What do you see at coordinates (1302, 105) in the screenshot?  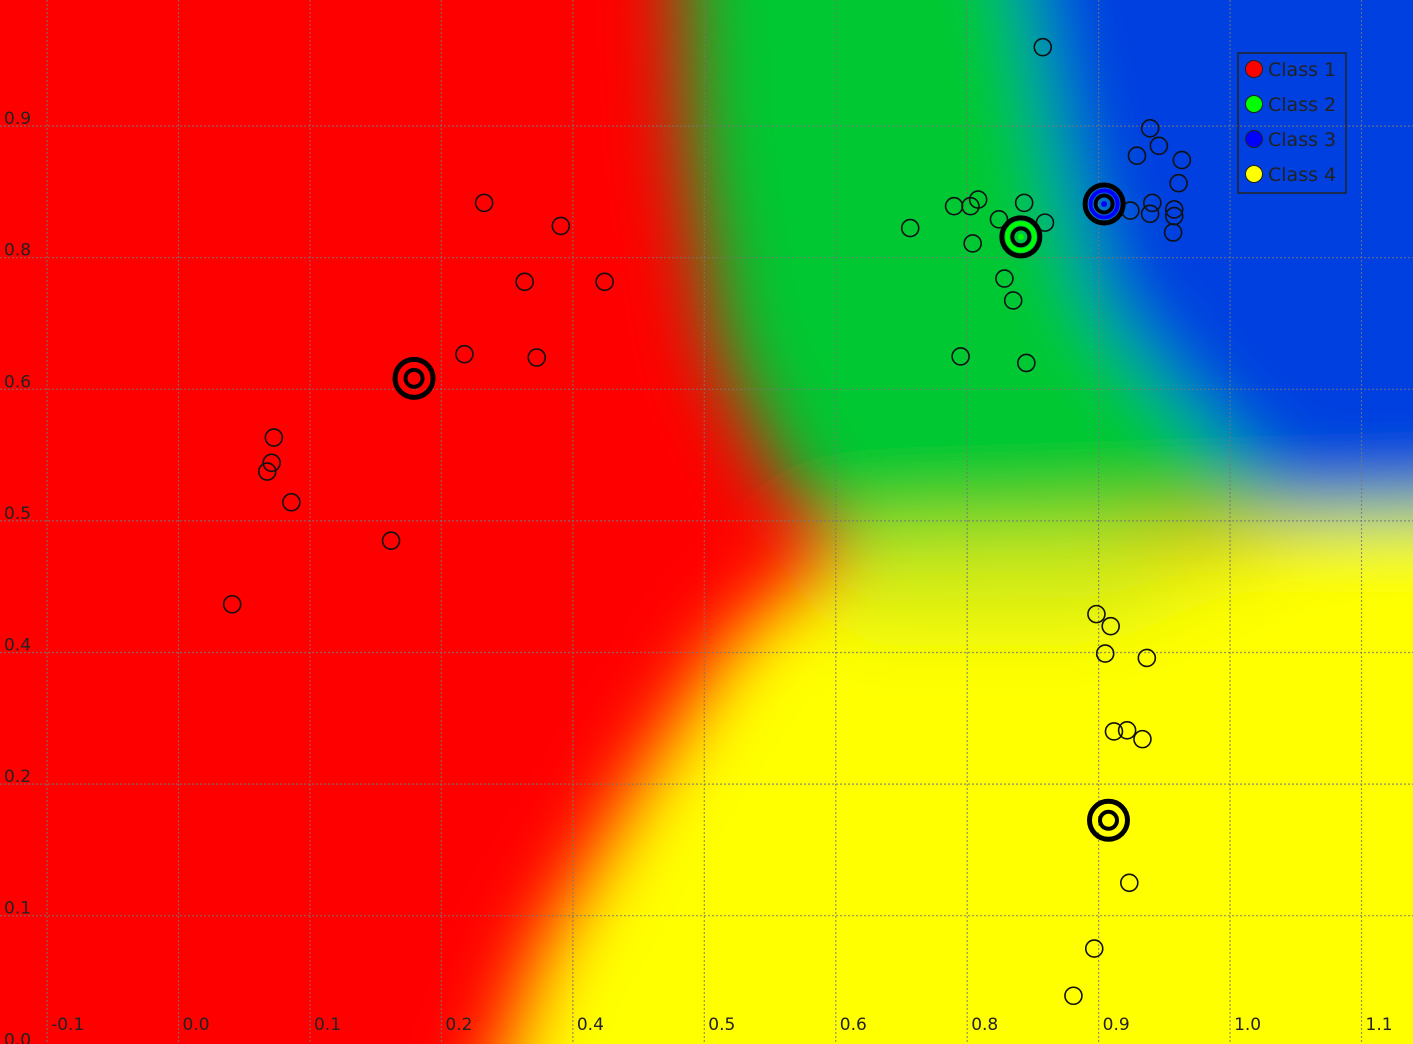 I see `legend-label: Class 2` at bounding box center [1302, 105].